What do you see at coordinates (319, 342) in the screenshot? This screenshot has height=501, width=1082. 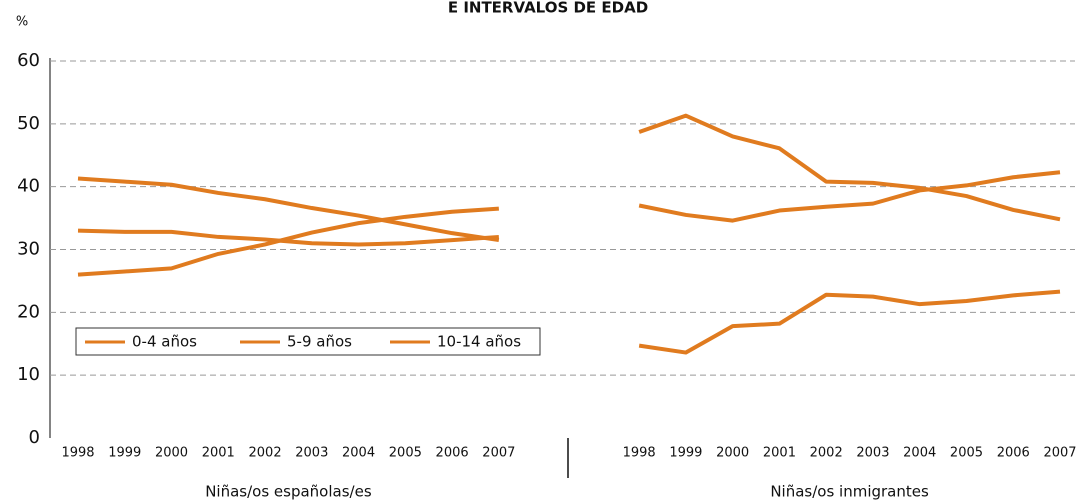 I see `legend-label: 5-9 años` at bounding box center [319, 342].